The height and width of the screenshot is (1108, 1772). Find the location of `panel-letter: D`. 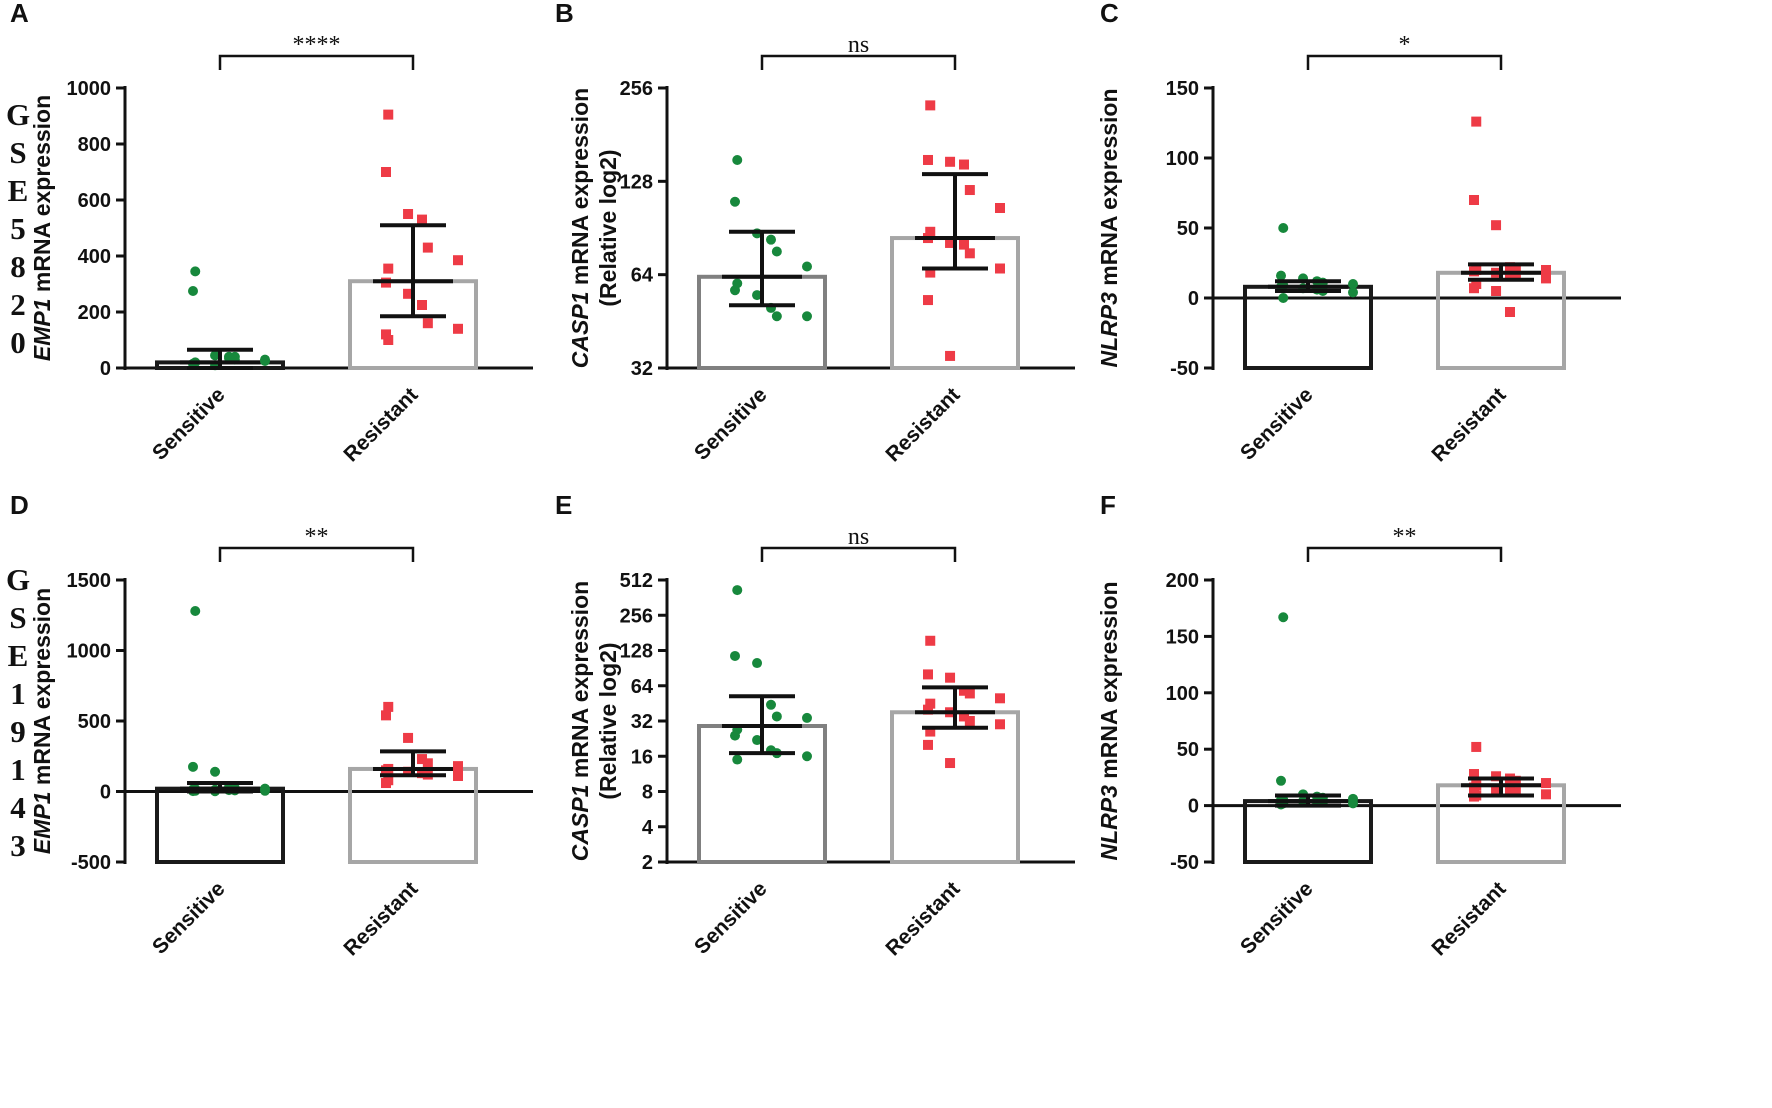

panel-letter: D is located at coordinates (19, 505).